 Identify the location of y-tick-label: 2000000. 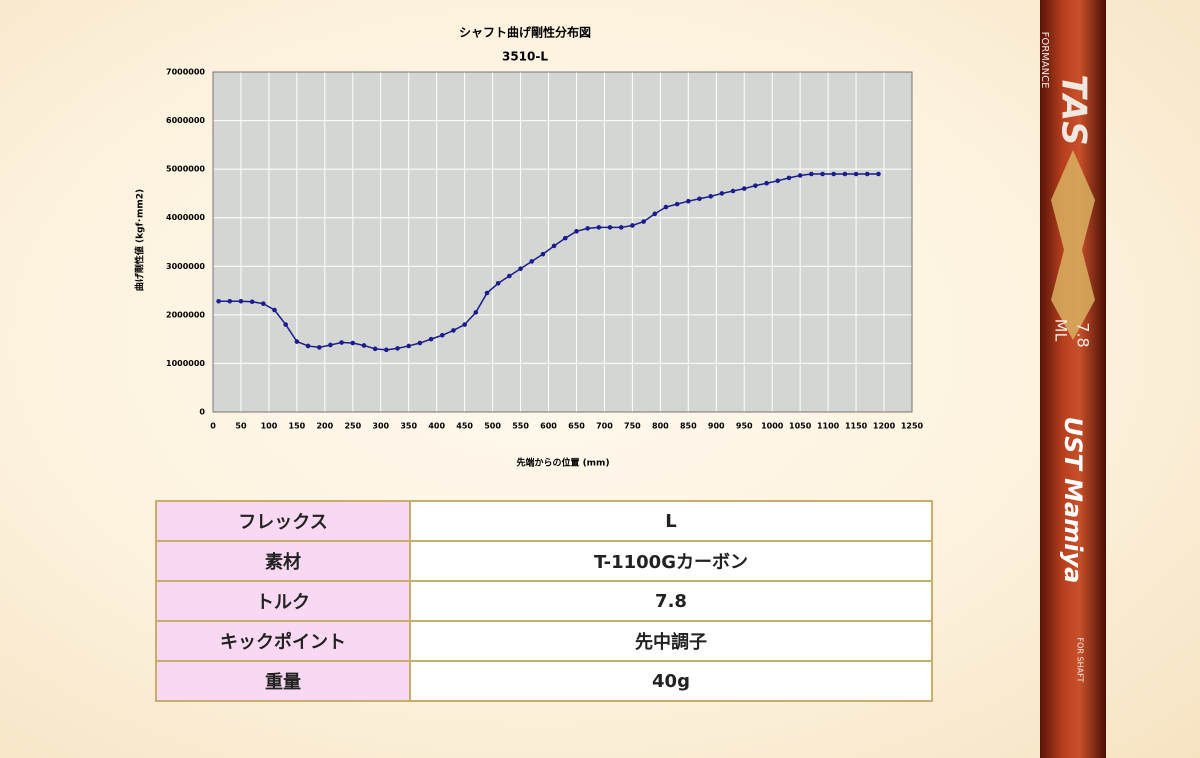
(185, 314).